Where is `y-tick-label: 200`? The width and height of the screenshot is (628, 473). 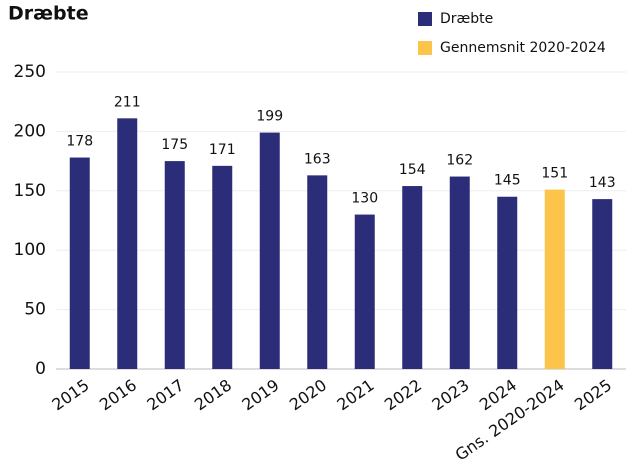 y-tick-label: 200 is located at coordinates (30, 131).